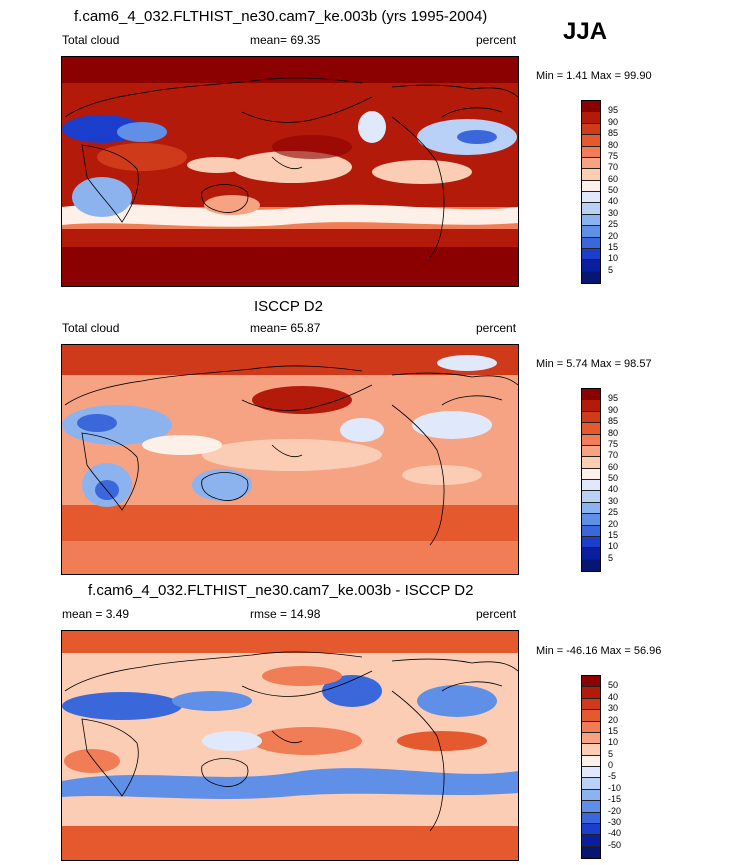 This screenshot has height=865, width=732. What do you see at coordinates (613, 478) in the screenshot?
I see `colorbar-level-label: 50` at bounding box center [613, 478].